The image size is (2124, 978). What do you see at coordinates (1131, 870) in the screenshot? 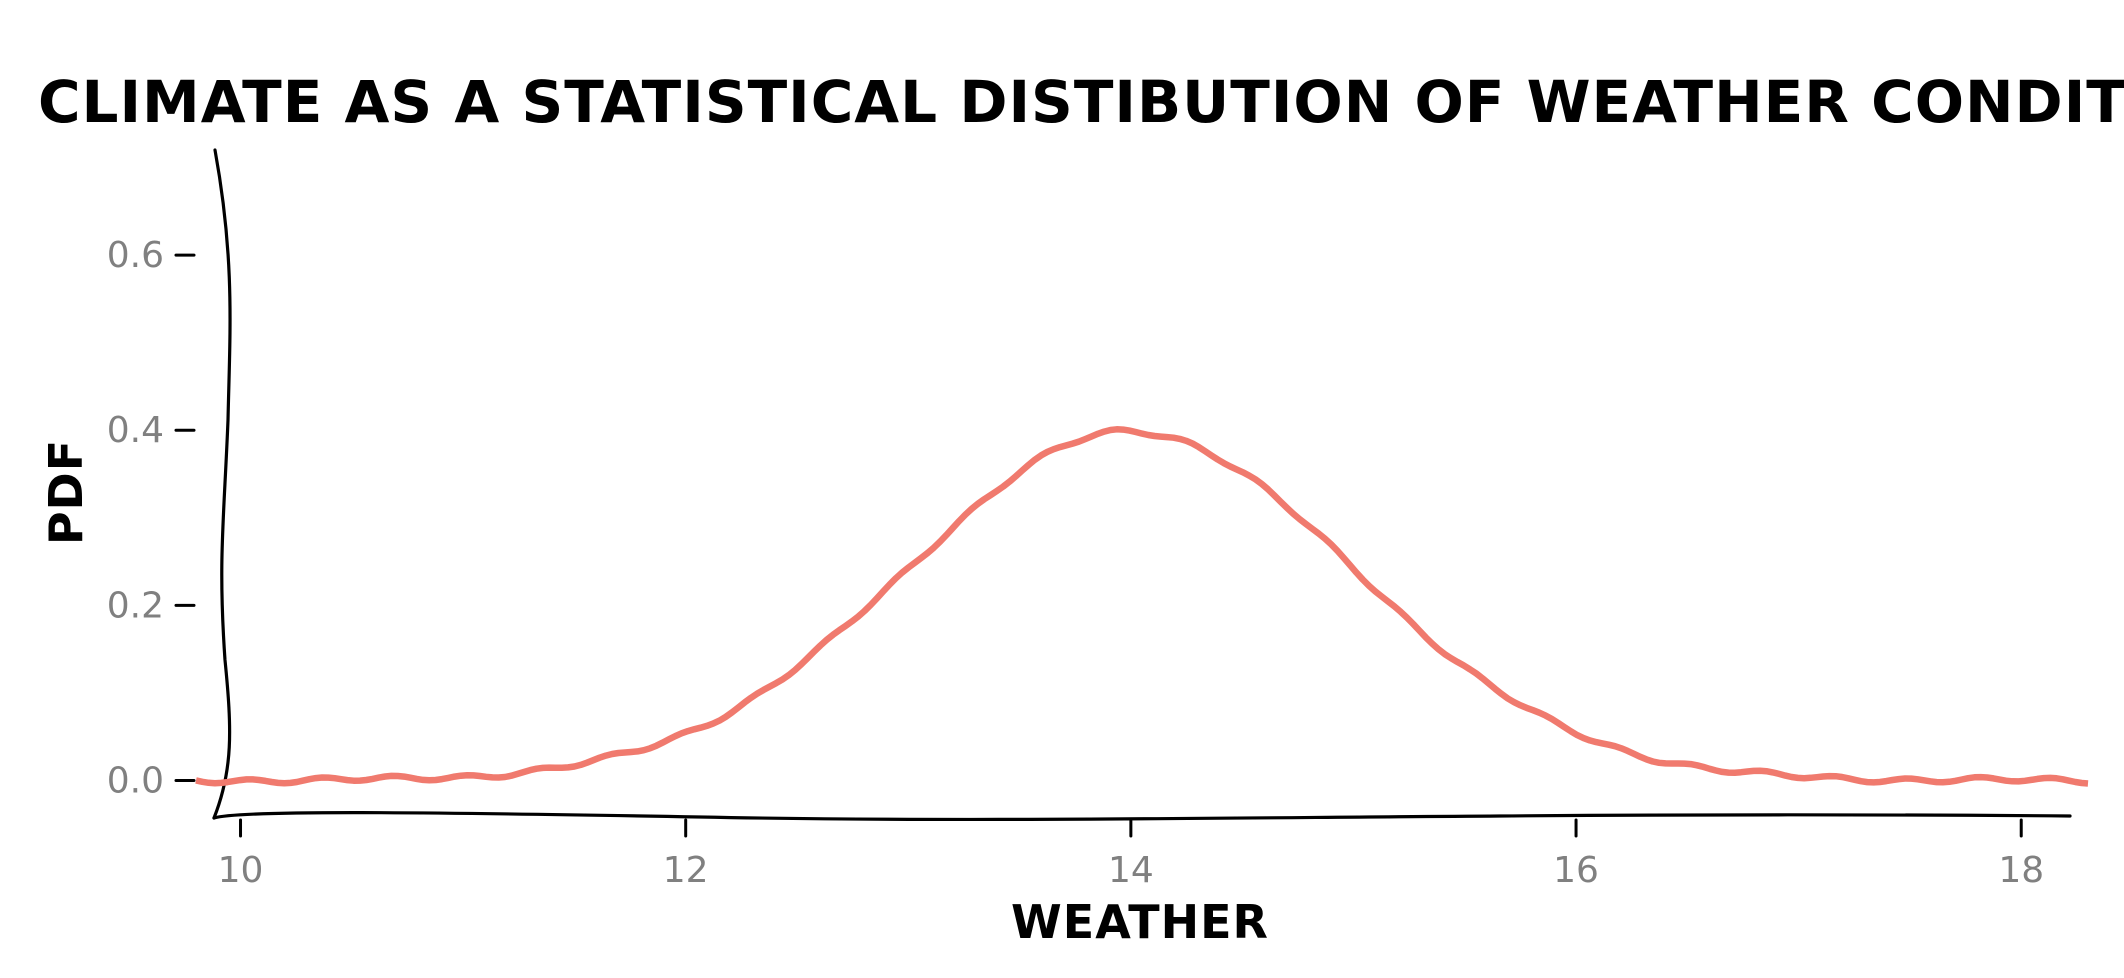
I see `x-tick-label: 14` at bounding box center [1131, 870].